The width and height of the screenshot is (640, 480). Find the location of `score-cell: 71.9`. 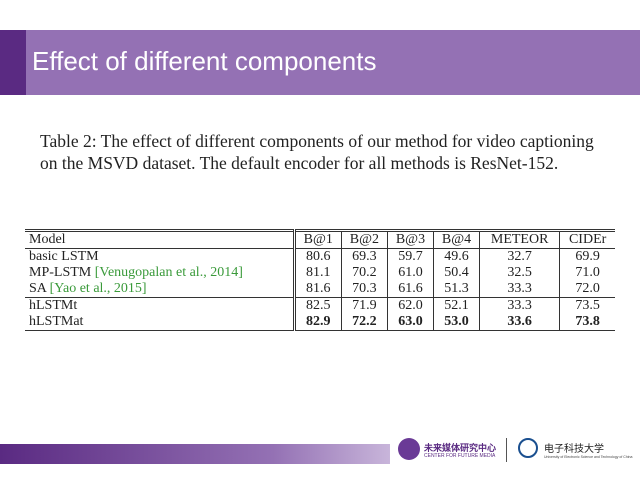

score-cell: 71.9 is located at coordinates (364, 305).